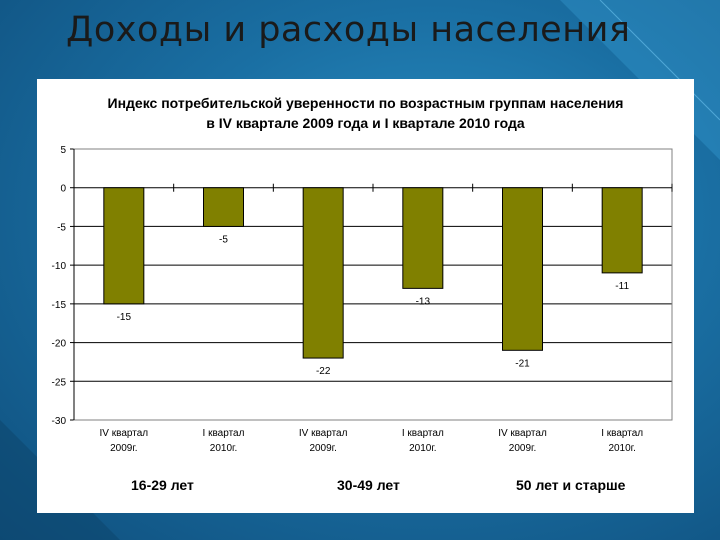 This screenshot has width=720, height=540. Describe the element at coordinates (223, 239) in the screenshot. I see `data-label: -5` at that location.